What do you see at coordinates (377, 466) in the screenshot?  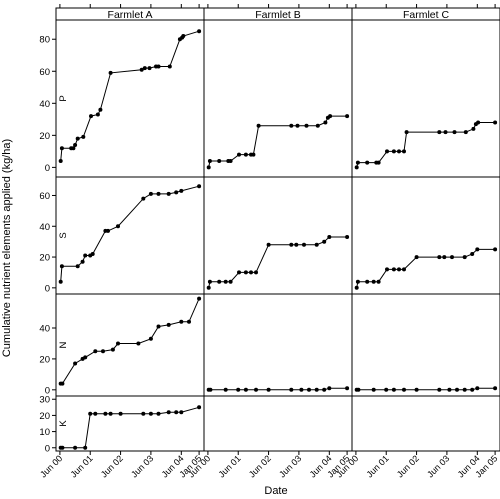 I see `x-tick-label: Jun 01` at bounding box center [377, 466].